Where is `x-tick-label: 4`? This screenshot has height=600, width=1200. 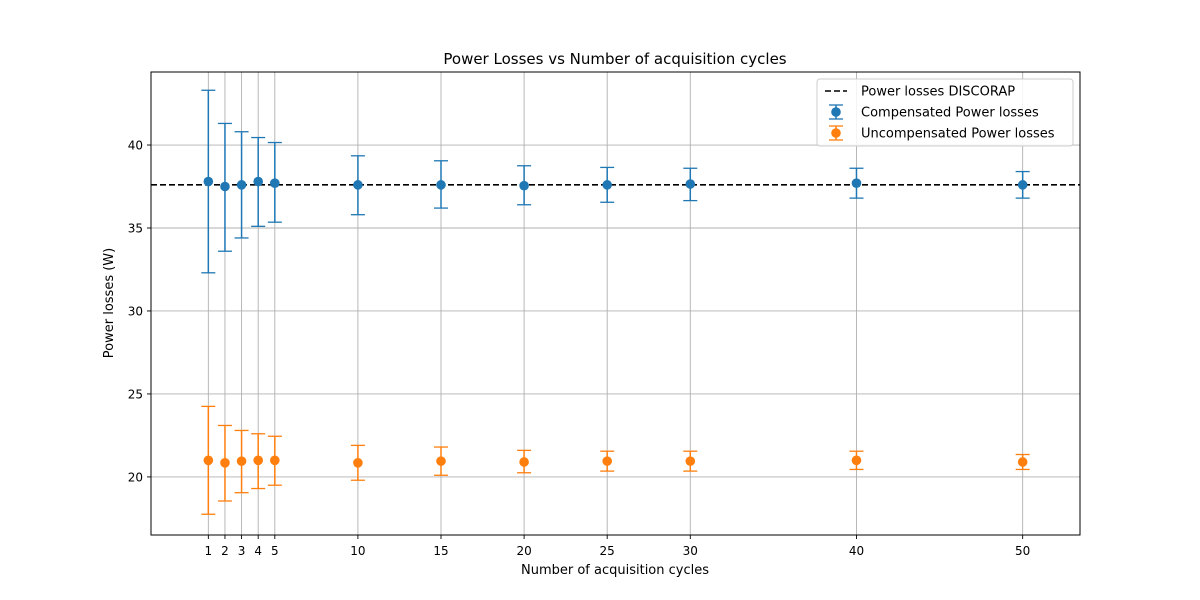
x-tick-label: 4 is located at coordinates (258, 551).